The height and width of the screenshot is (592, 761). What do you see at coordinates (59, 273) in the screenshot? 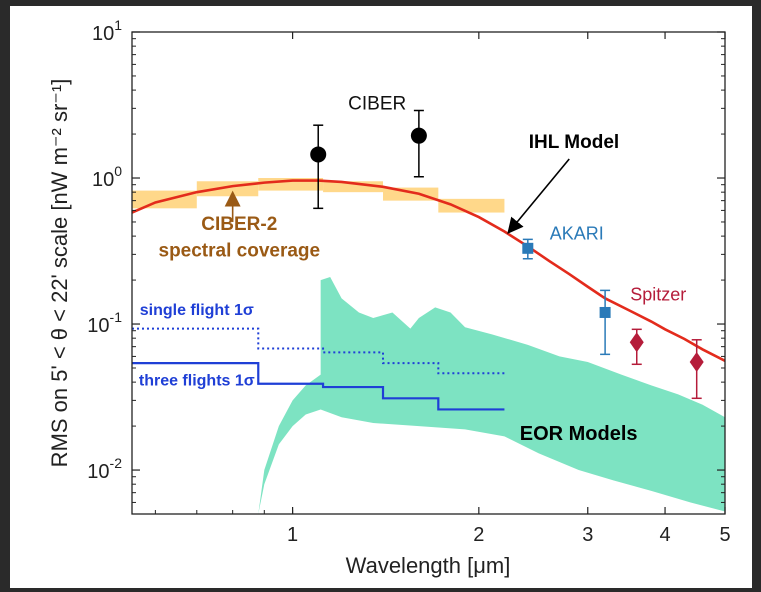
I see `y-axis-title: RMS on 5' < θ < 22' scale [nW m⁻² sr⁻¹]` at bounding box center [59, 273].